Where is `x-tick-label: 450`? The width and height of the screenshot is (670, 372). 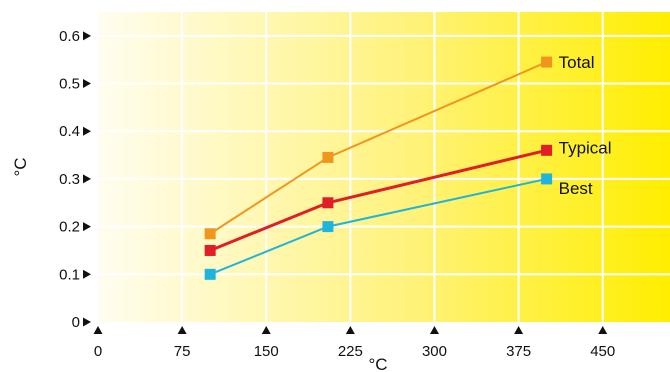 x-tick-label: 450 is located at coordinates (602, 351).